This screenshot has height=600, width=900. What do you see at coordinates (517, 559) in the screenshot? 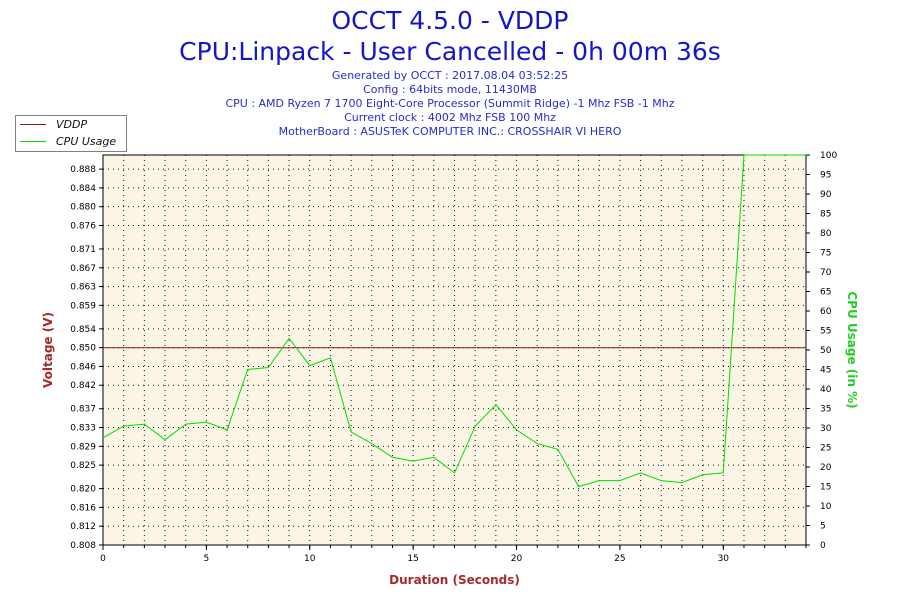
I see `x-tick-label: 20` at bounding box center [517, 559].